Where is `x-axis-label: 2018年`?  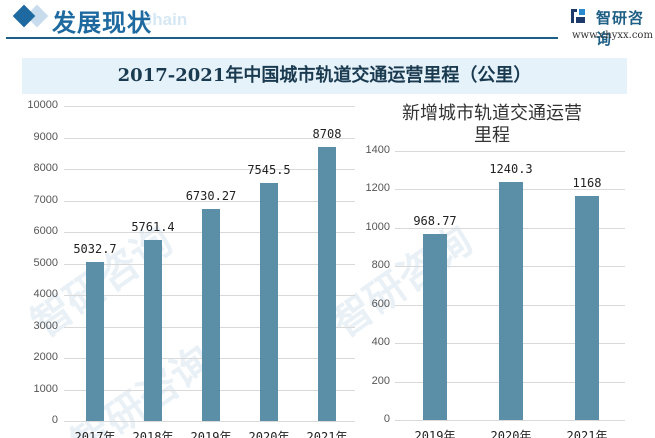 x-axis-label: 2018年 is located at coordinates (153, 434).